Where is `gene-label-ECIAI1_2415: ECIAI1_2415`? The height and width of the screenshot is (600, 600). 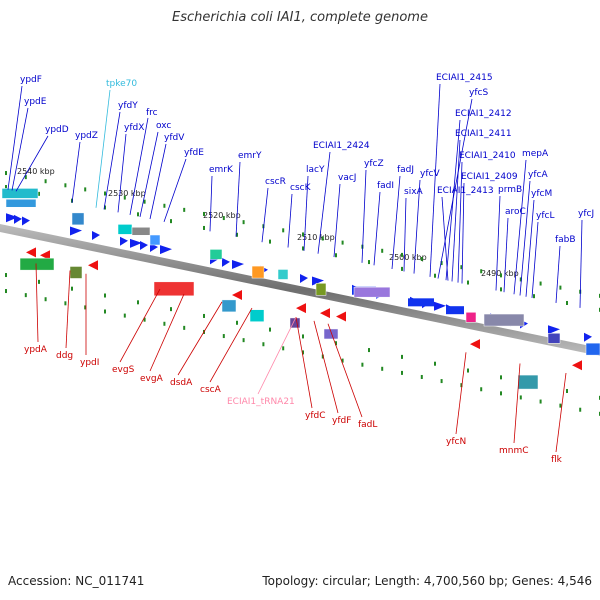
gene-label-ECIAI1_2415: ECIAI1_2415 is located at coordinates (464, 78).